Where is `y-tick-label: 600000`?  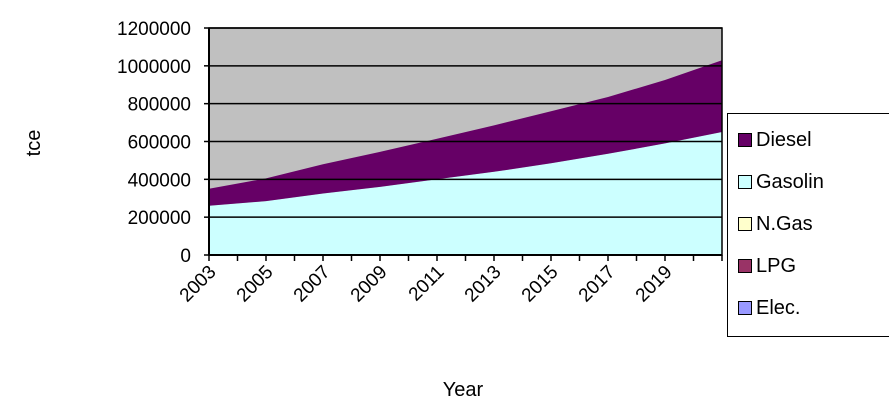
y-tick-label: 600000 is located at coordinates (159, 143).